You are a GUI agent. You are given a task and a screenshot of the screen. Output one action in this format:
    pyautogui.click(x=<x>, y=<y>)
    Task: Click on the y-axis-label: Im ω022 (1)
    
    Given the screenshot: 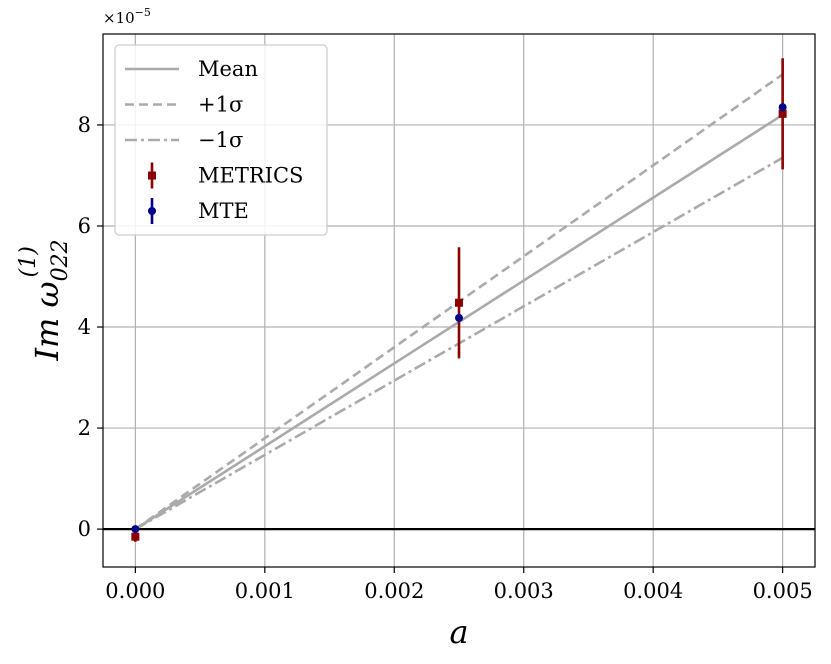 What is the action you would take?
    pyautogui.click(x=44, y=300)
    